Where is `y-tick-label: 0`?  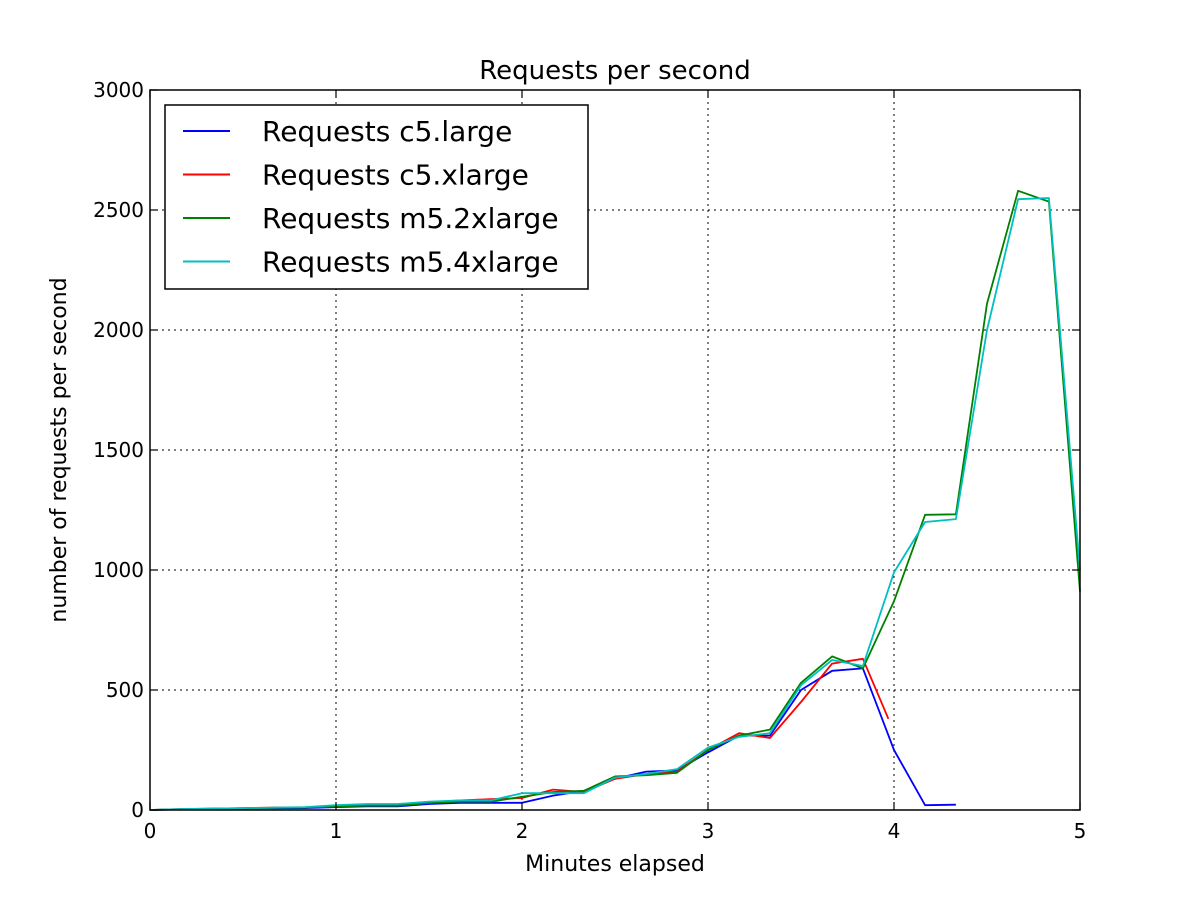
y-tick-label: 0 is located at coordinates (137, 810).